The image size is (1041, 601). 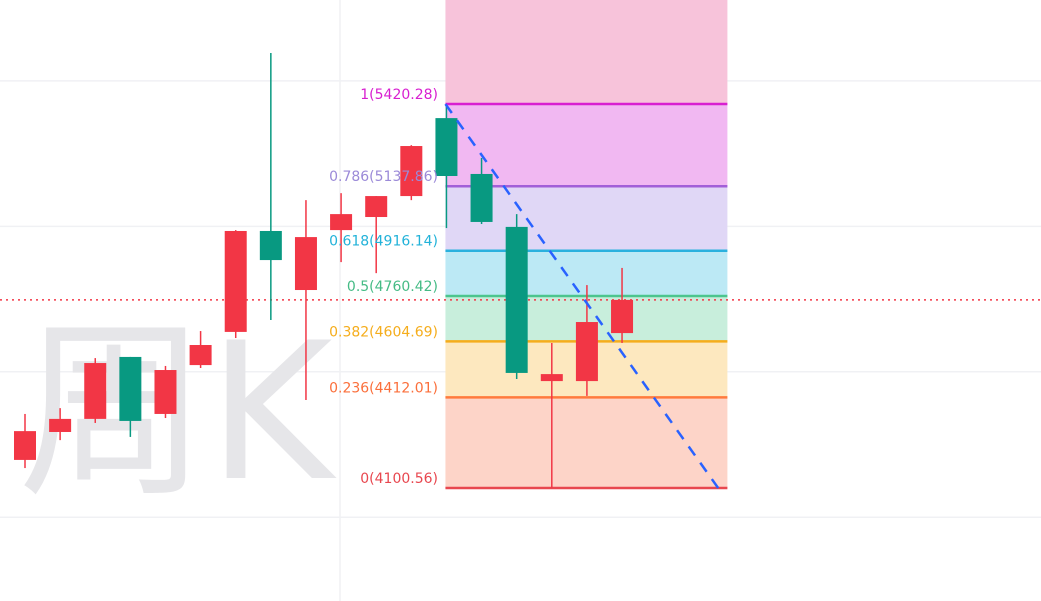 I want to click on fib-level-label: 1(5420.28), so click(x=399, y=95).